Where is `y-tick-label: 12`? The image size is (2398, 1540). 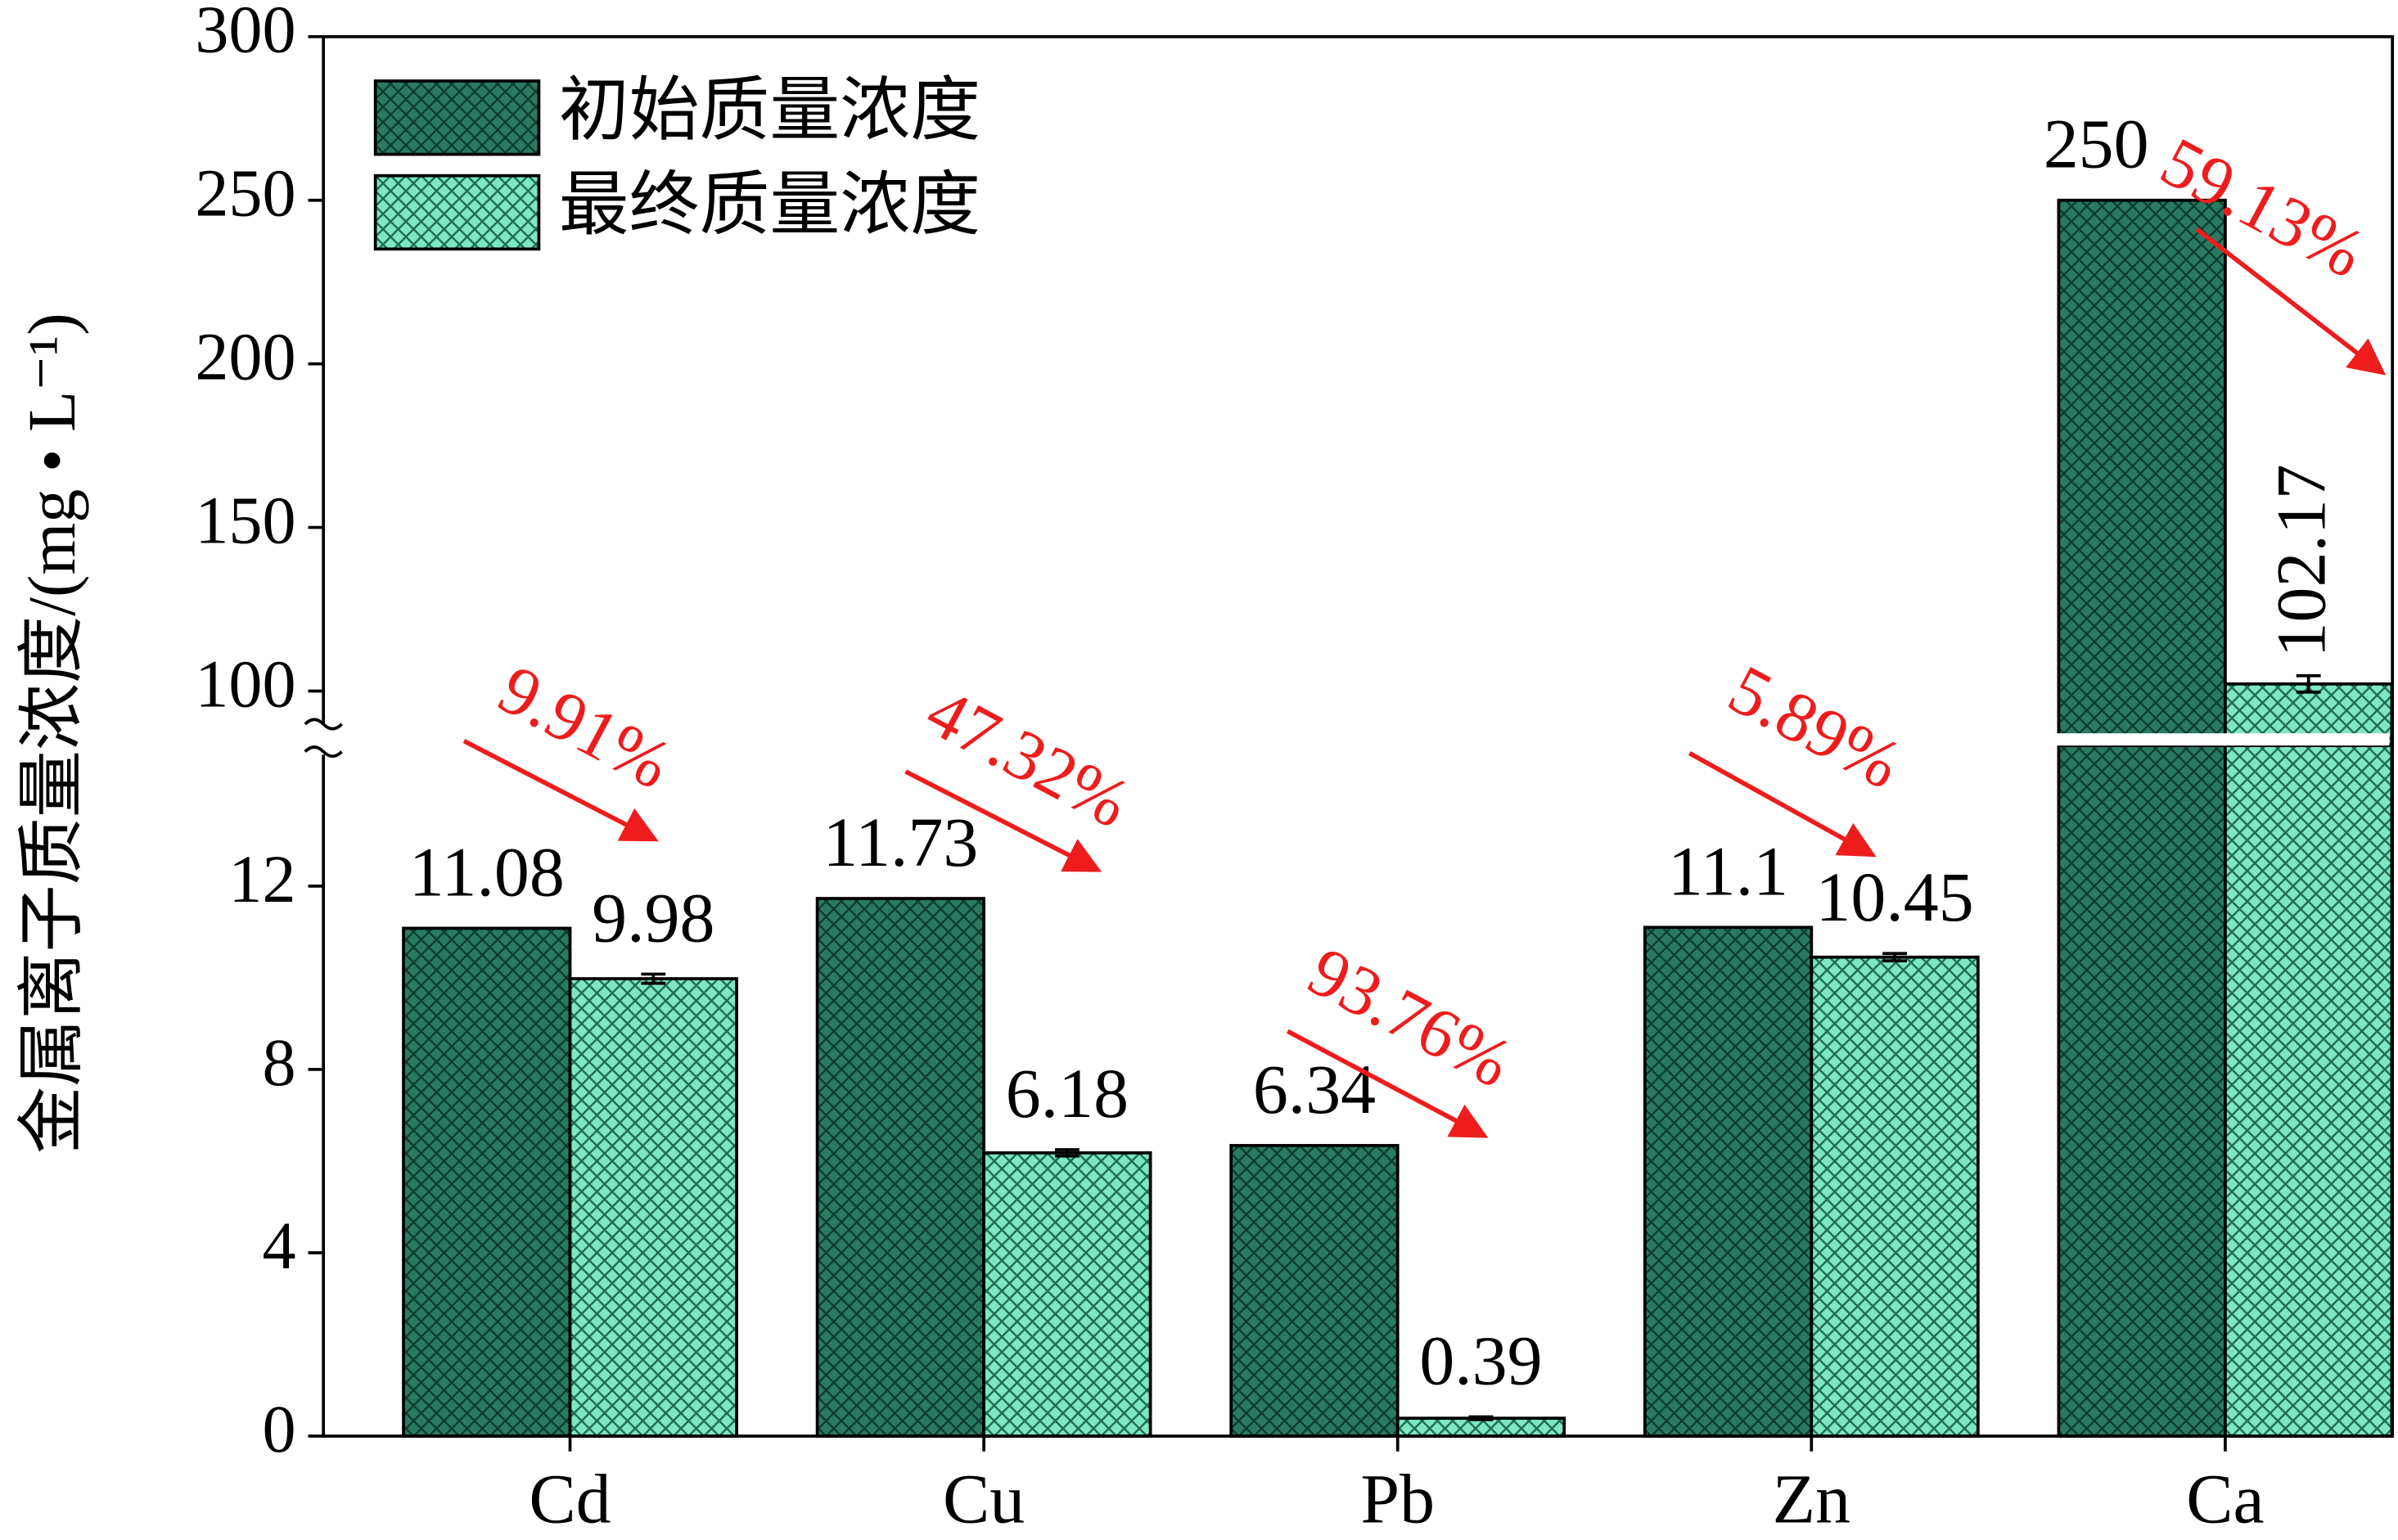
y-tick-label: 12 is located at coordinates (261, 879).